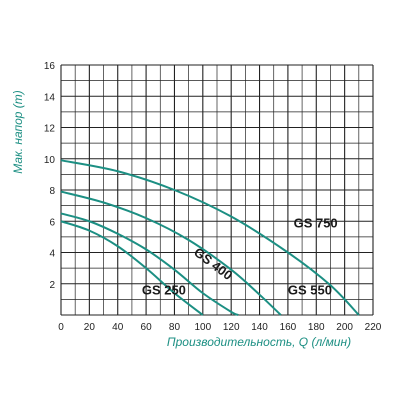  What do you see at coordinates (147, 327) in the screenshot?
I see `x-tick-label: 60` at bounding box center [147, 327].